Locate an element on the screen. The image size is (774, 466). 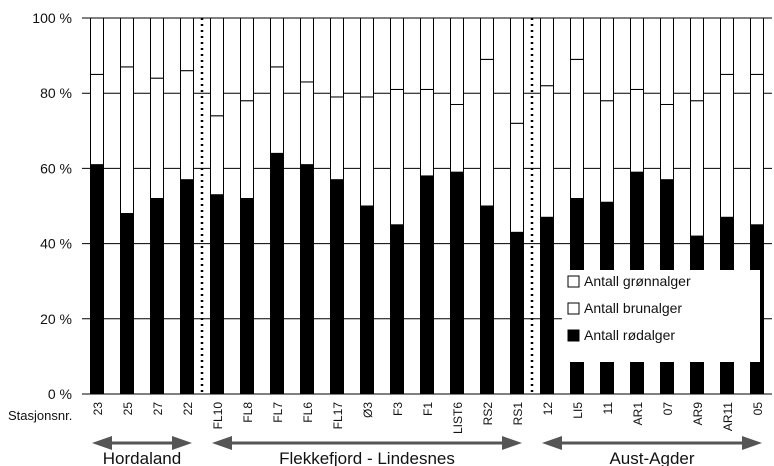
legend-label: Antall grønnalger is located at coordinates (637, 281).